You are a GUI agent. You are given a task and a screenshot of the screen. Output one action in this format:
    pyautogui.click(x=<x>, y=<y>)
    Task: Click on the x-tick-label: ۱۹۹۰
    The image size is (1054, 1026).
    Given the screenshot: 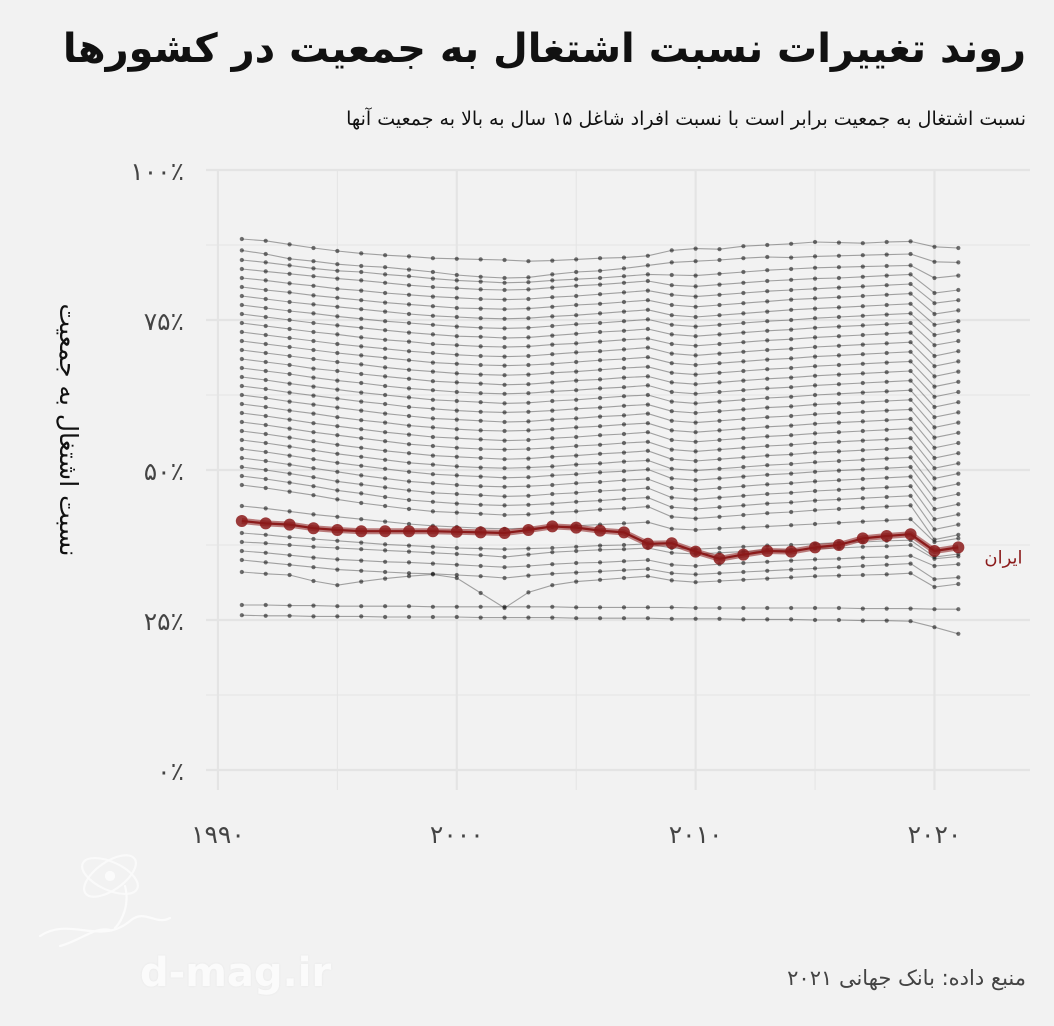 What is the action you would take?
    pyautogui.click(x=218, y=834)
    